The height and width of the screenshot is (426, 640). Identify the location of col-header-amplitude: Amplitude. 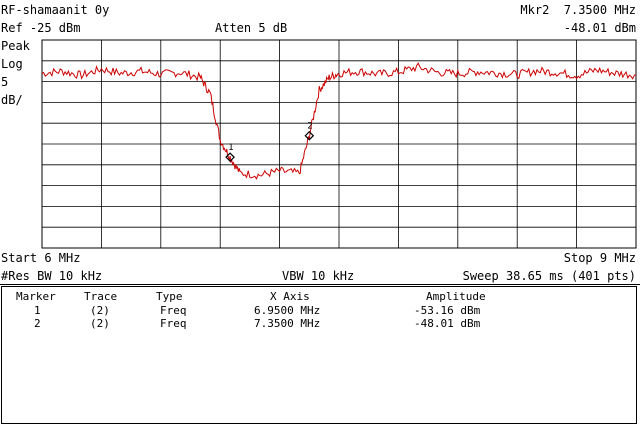
(456, 296).